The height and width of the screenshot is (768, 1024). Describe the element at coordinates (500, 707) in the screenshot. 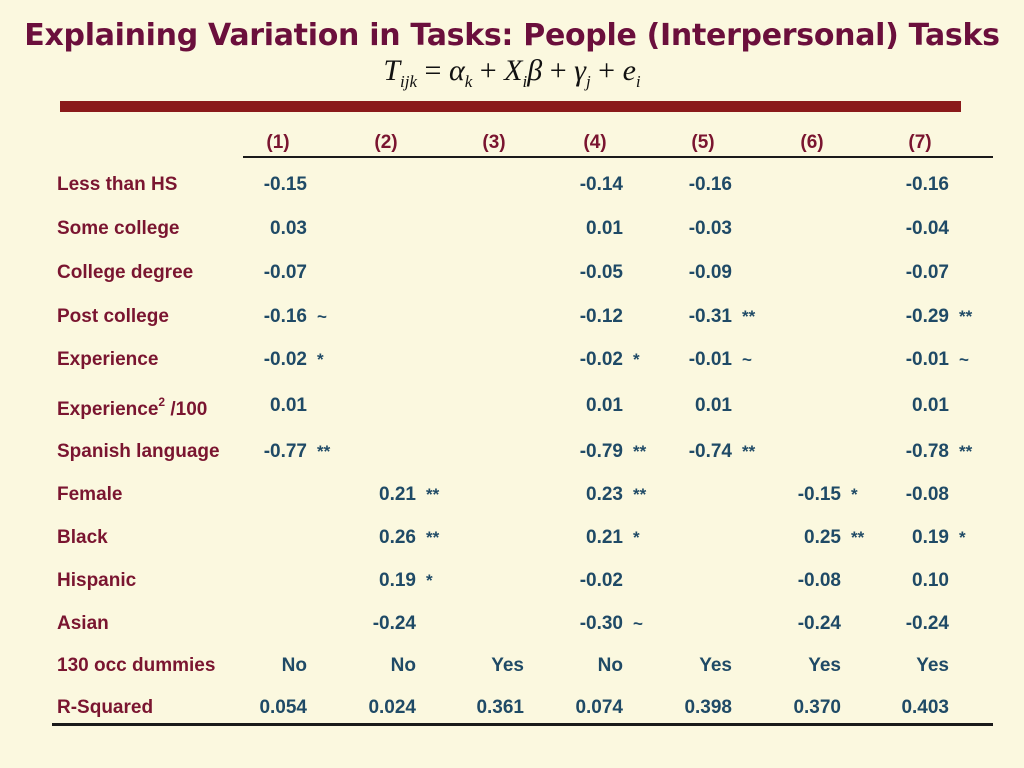

I see `coefficient-value: 0.361` at that location.